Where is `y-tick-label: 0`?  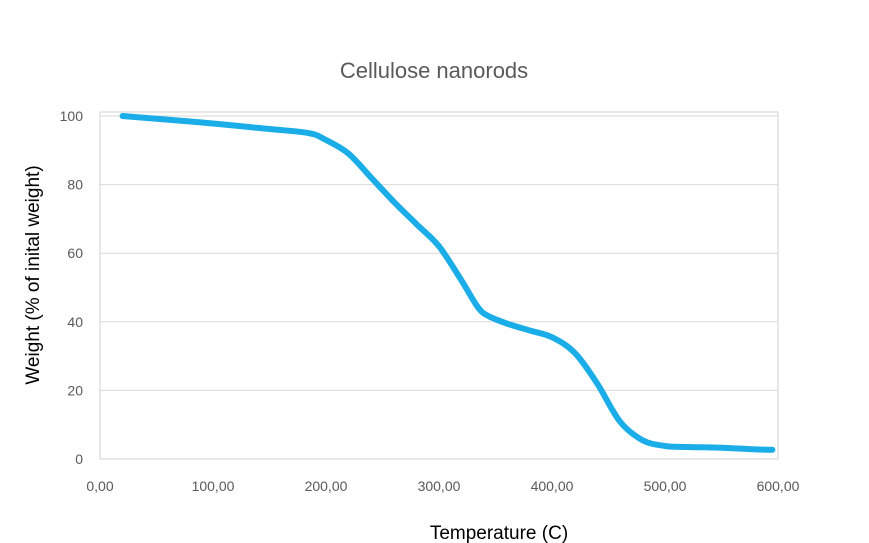 y-tick-label: 0 is located at coordinates (79, 459).